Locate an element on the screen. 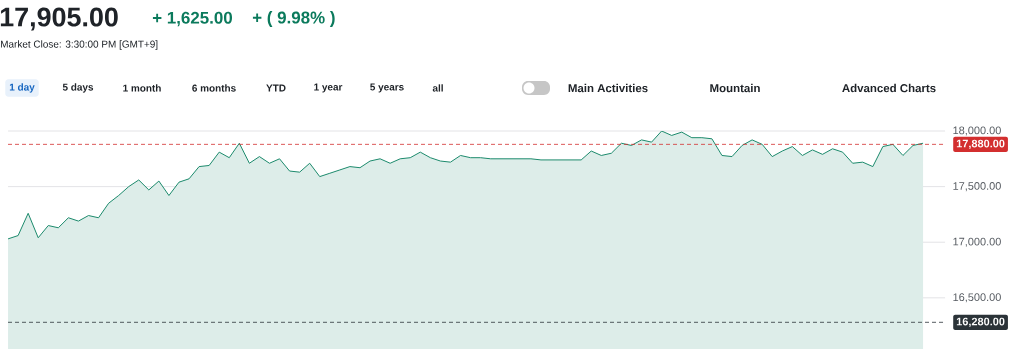 This screenshot has width=1025, height=349. text: YTD is located at coordinates (276, 88).